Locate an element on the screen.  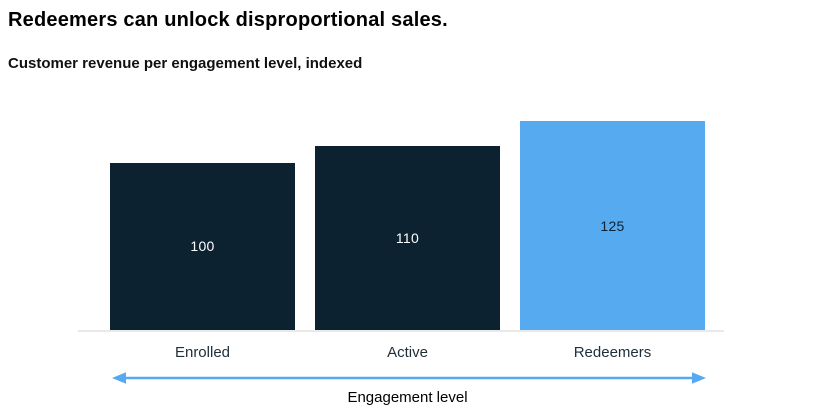
category-label-redeemers: Redeemers is located at coordinates (612, 352).